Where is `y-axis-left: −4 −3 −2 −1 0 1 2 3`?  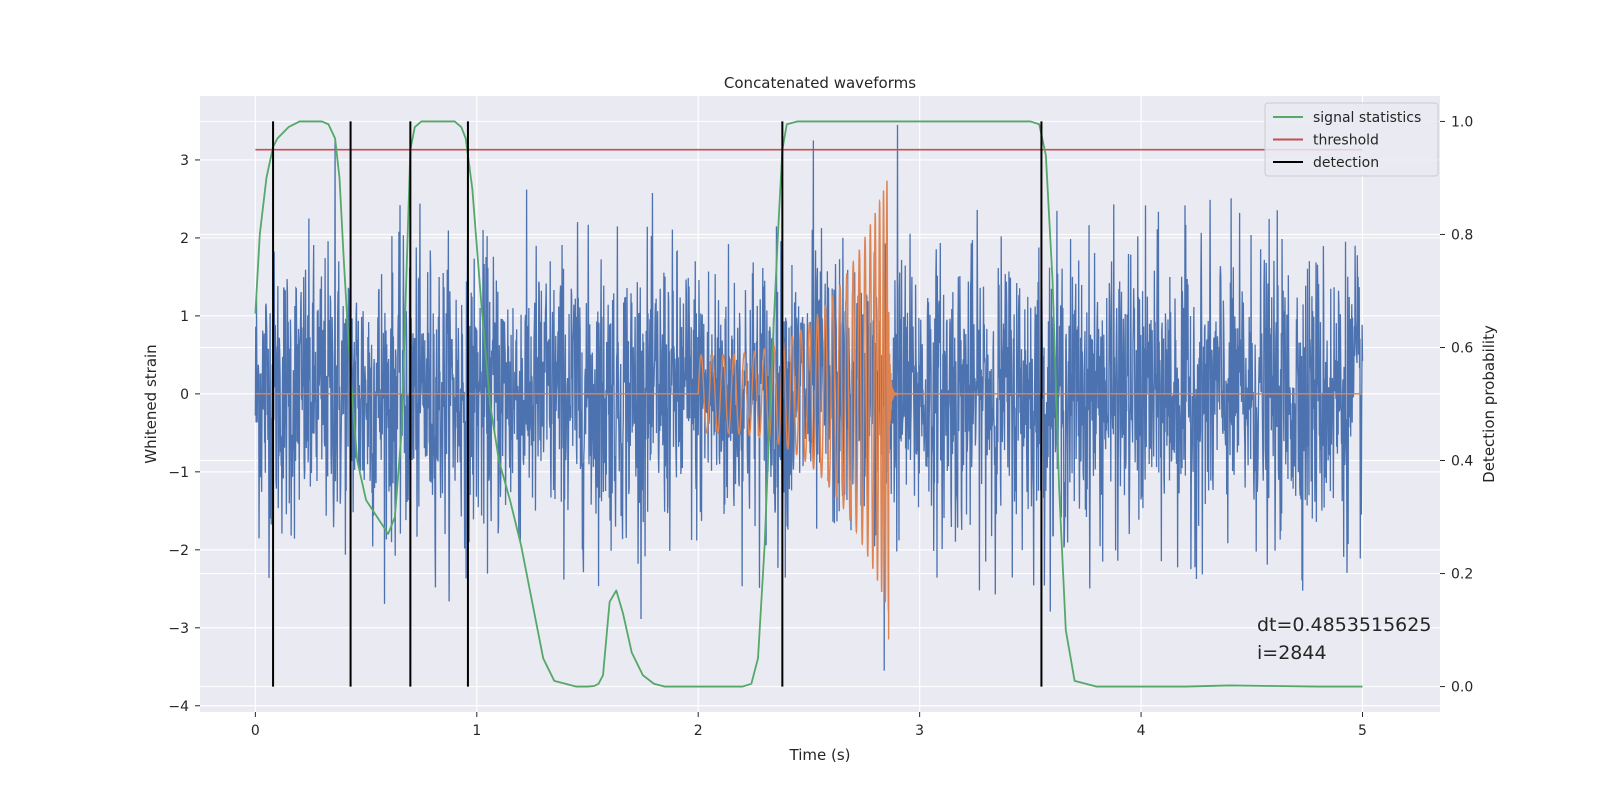
y-axis-left: −4 −3 −2 −1 0 1 2 3 is located at coordinates (184, 434).